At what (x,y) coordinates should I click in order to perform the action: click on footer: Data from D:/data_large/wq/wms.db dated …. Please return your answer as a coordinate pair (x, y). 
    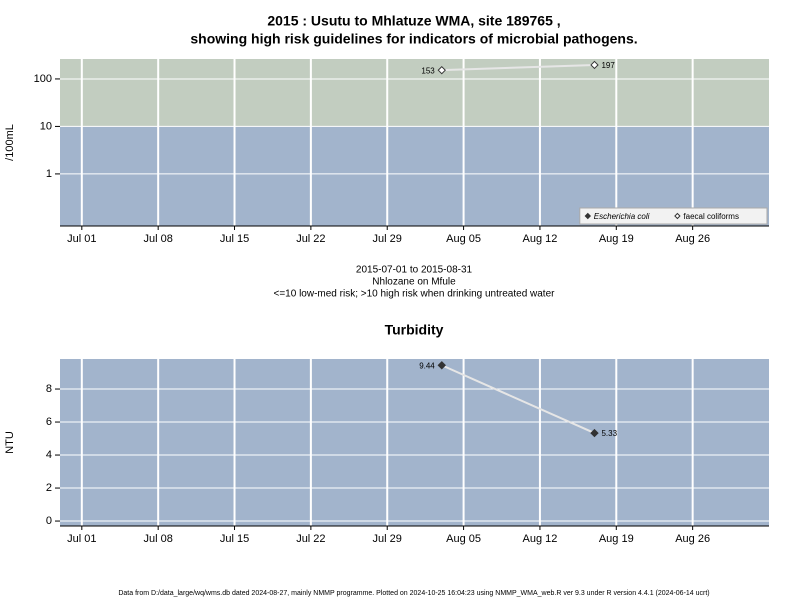
    Looking at the image, I should click on (413, 593).